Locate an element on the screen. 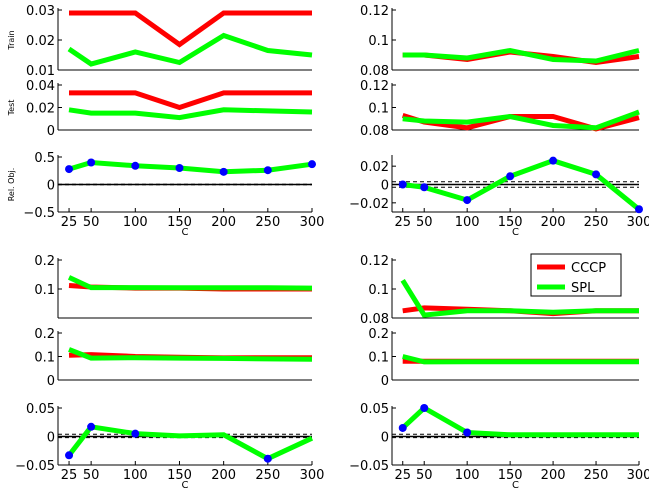 The image size is (649, 493). panel-test: 0 0.1 0.2 is located at coordinates (173, 358).